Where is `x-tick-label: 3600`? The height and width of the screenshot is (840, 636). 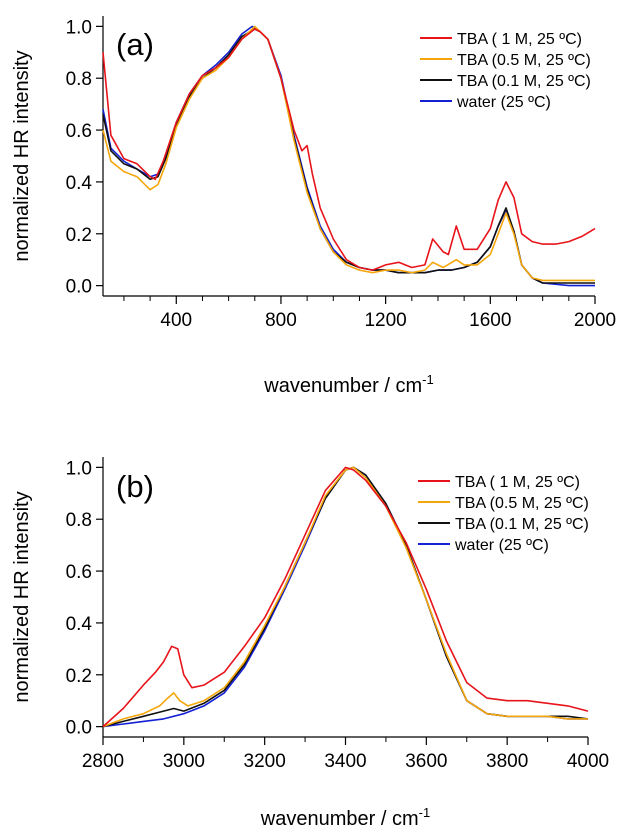
x-tick-label: 3600 is located at coordinates (426, 761).